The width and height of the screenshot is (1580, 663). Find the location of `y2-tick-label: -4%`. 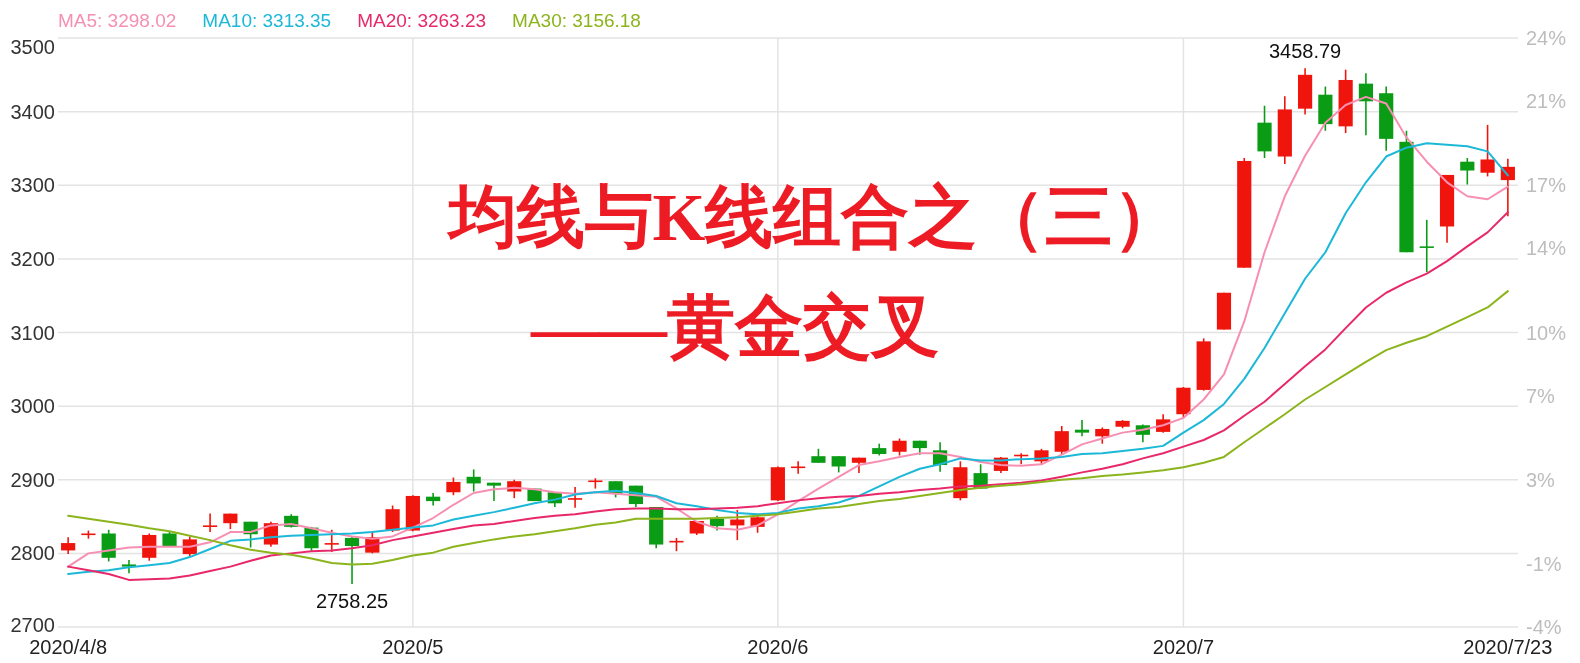

y2-tick-label: -4% is located at coordinates (1544, 627).